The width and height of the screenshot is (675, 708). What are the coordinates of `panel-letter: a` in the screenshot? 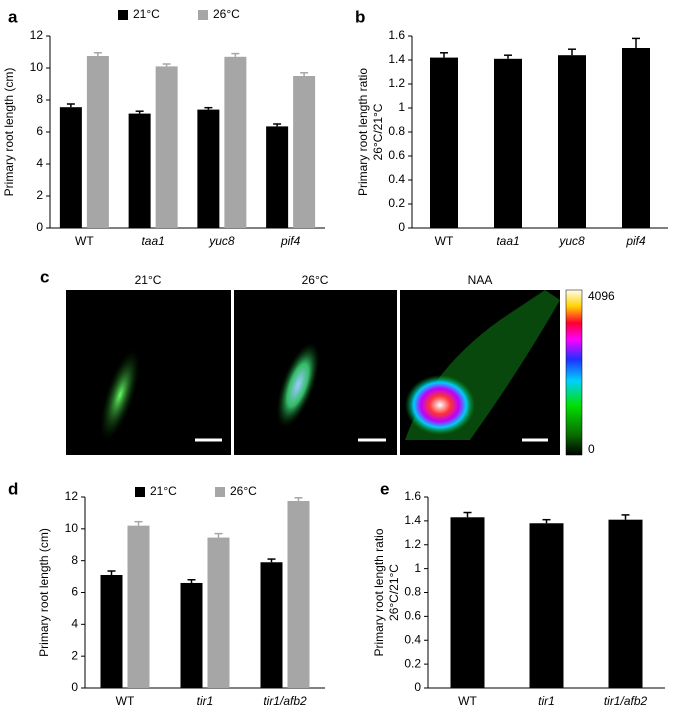 It's located at (13, 16).